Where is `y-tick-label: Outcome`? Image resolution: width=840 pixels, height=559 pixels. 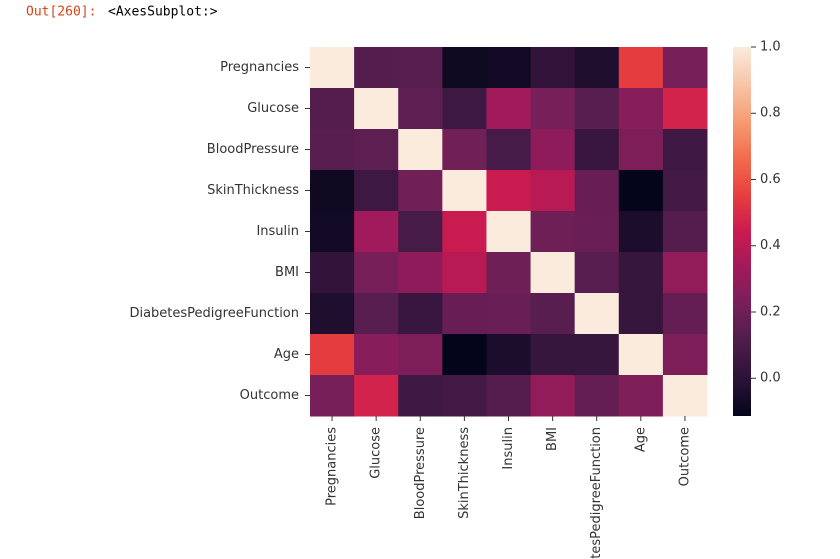 y-tick-label: Outcome is located at coordinates (269, 395).